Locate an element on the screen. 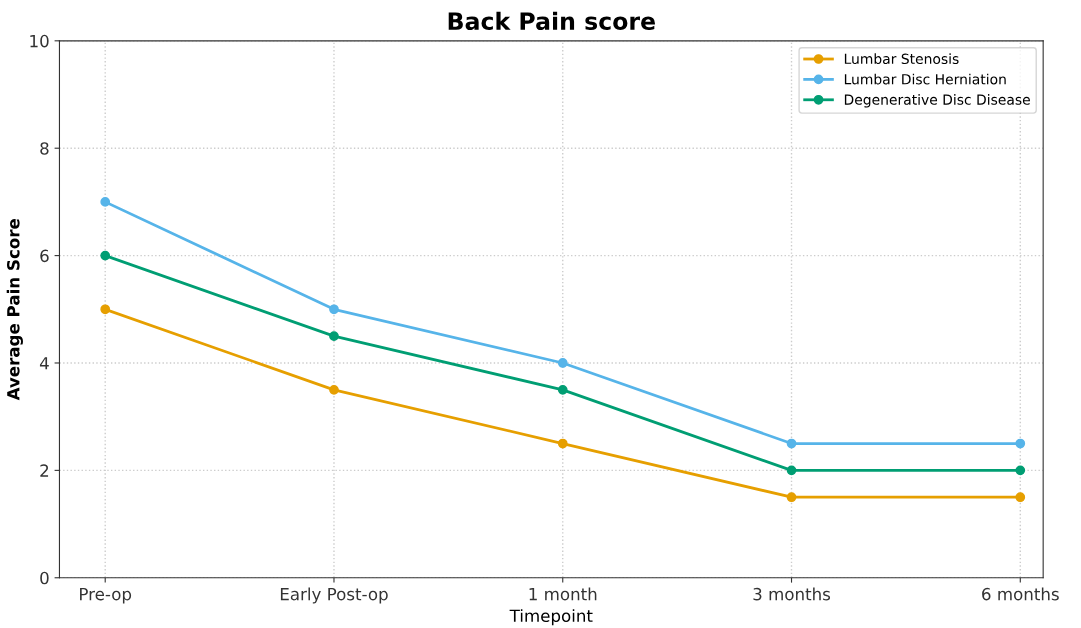 The image size is (1081, 628). chart-title: Back Pain score is located at coordinates (551, 21).